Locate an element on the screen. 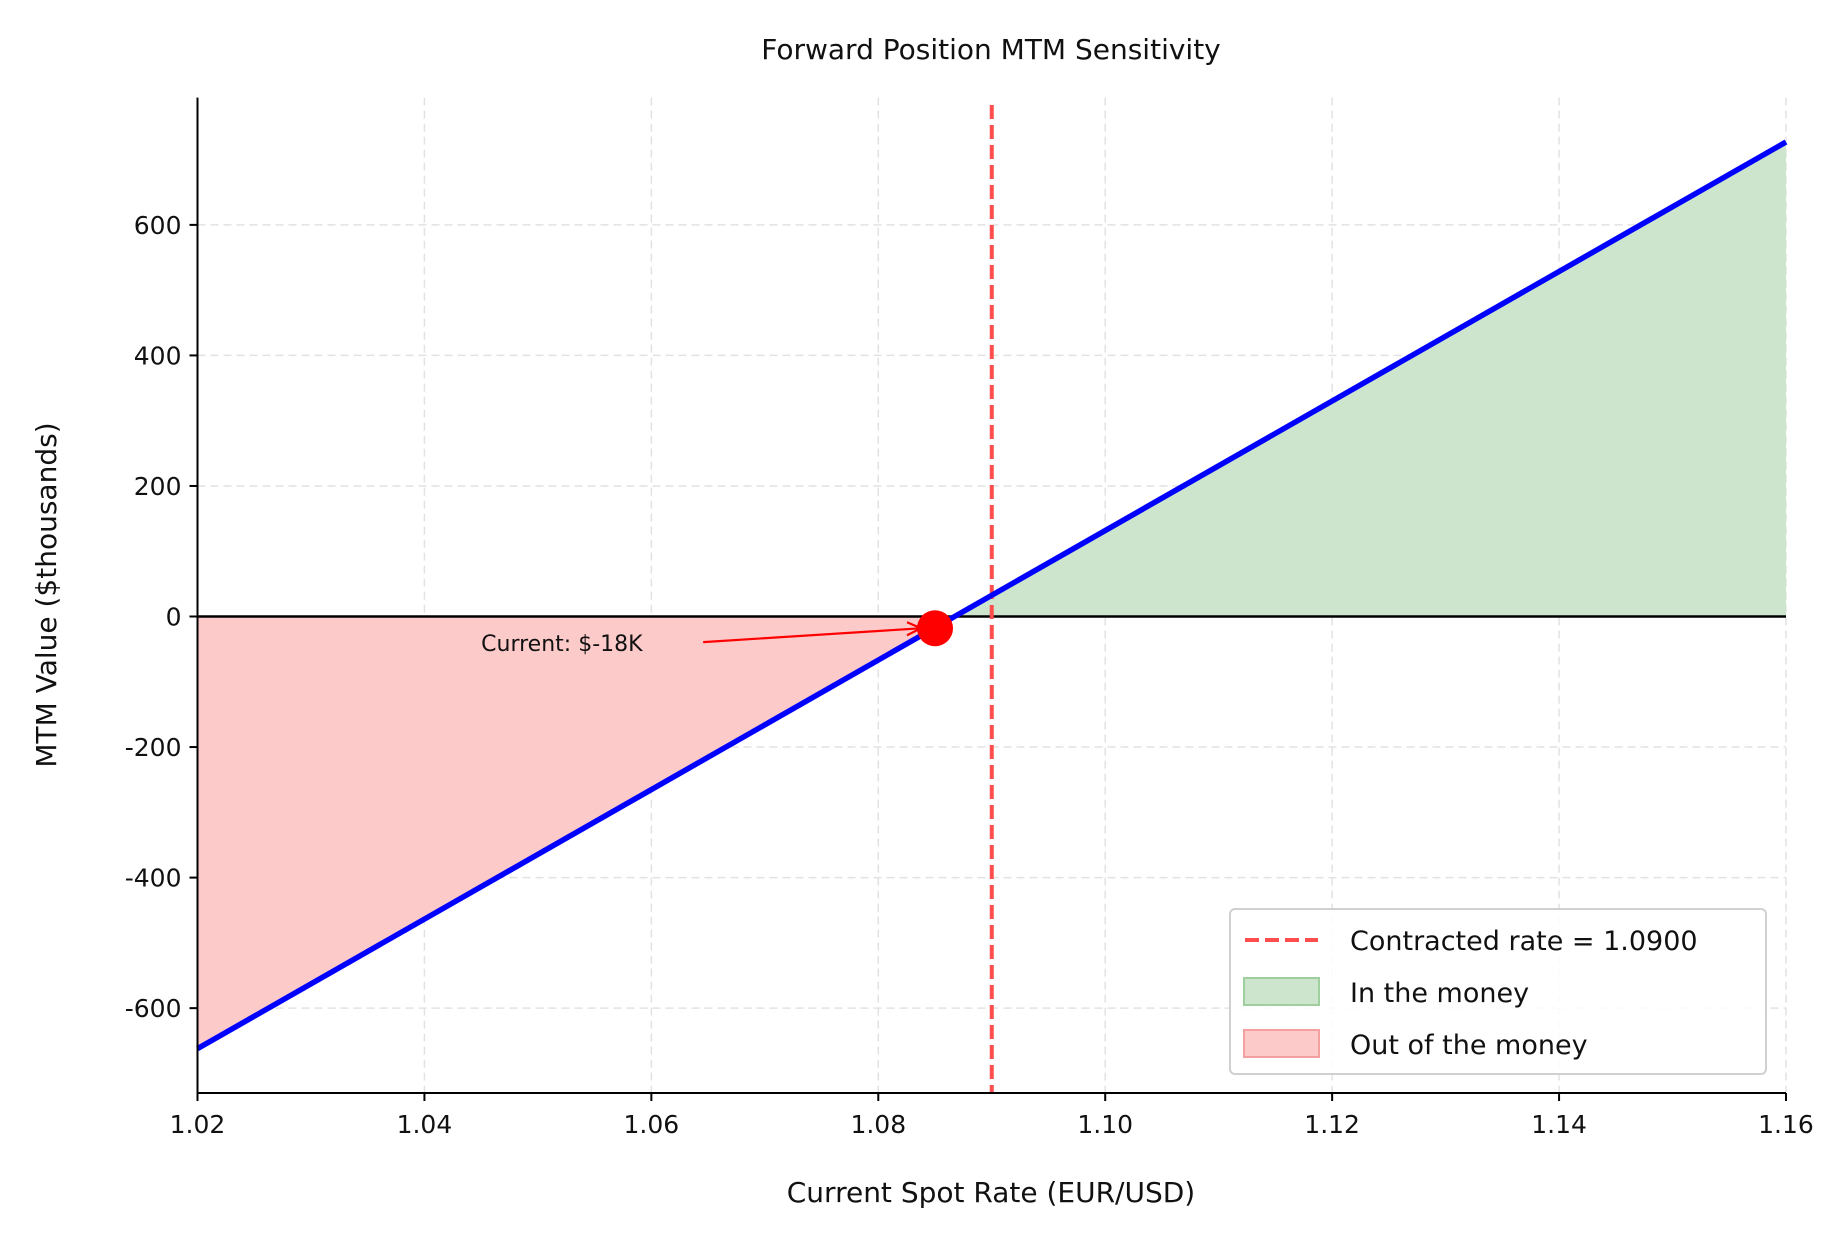  chart-title: Forward Position MTM Sensitivity is located at coordinates (991, 49).